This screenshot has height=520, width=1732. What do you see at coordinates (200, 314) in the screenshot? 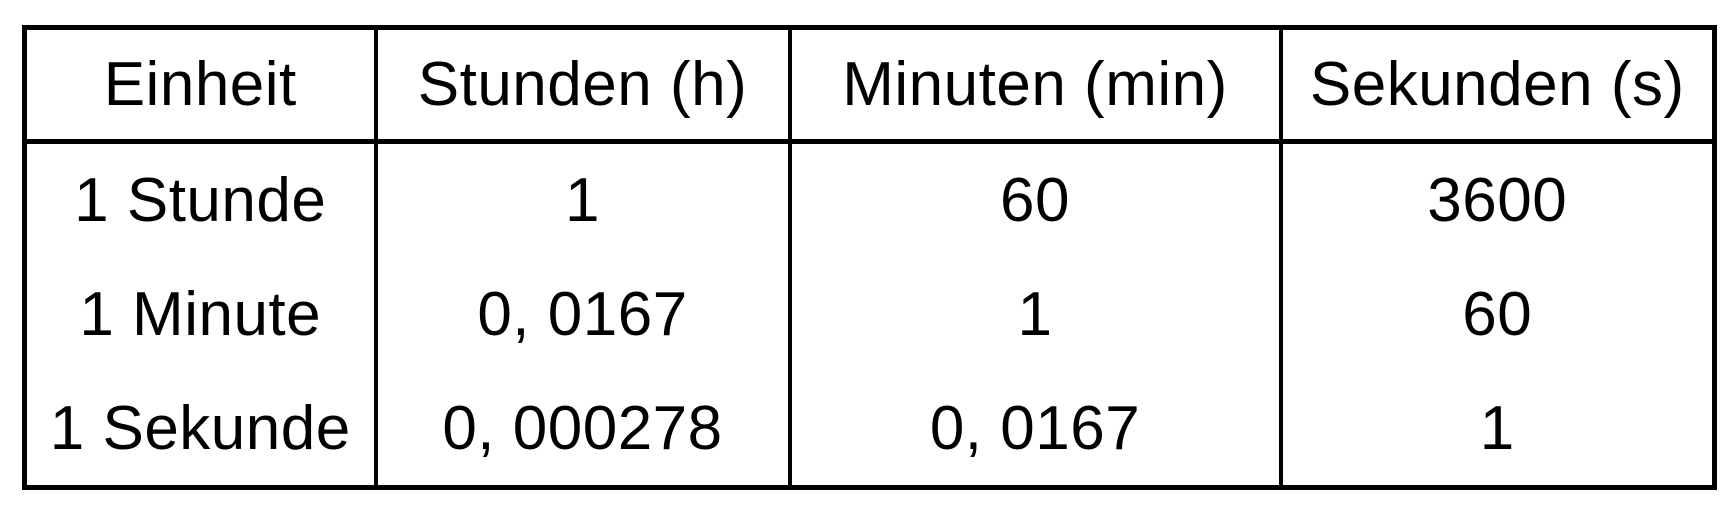
I see `row-label-minute: 1 Minute` at bounding box center [200, 314].